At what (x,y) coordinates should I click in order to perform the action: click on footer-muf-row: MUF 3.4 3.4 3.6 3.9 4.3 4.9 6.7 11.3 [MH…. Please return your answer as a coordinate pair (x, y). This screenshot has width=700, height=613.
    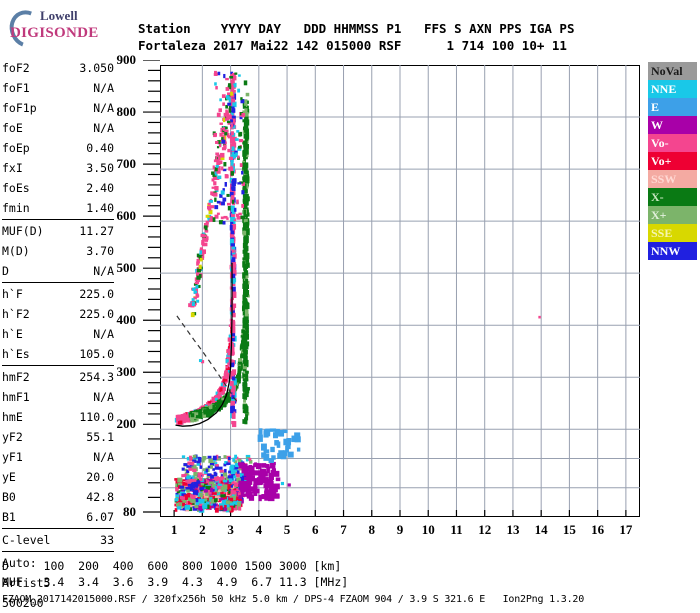
    Looking at the image, I should click on (175, 582).